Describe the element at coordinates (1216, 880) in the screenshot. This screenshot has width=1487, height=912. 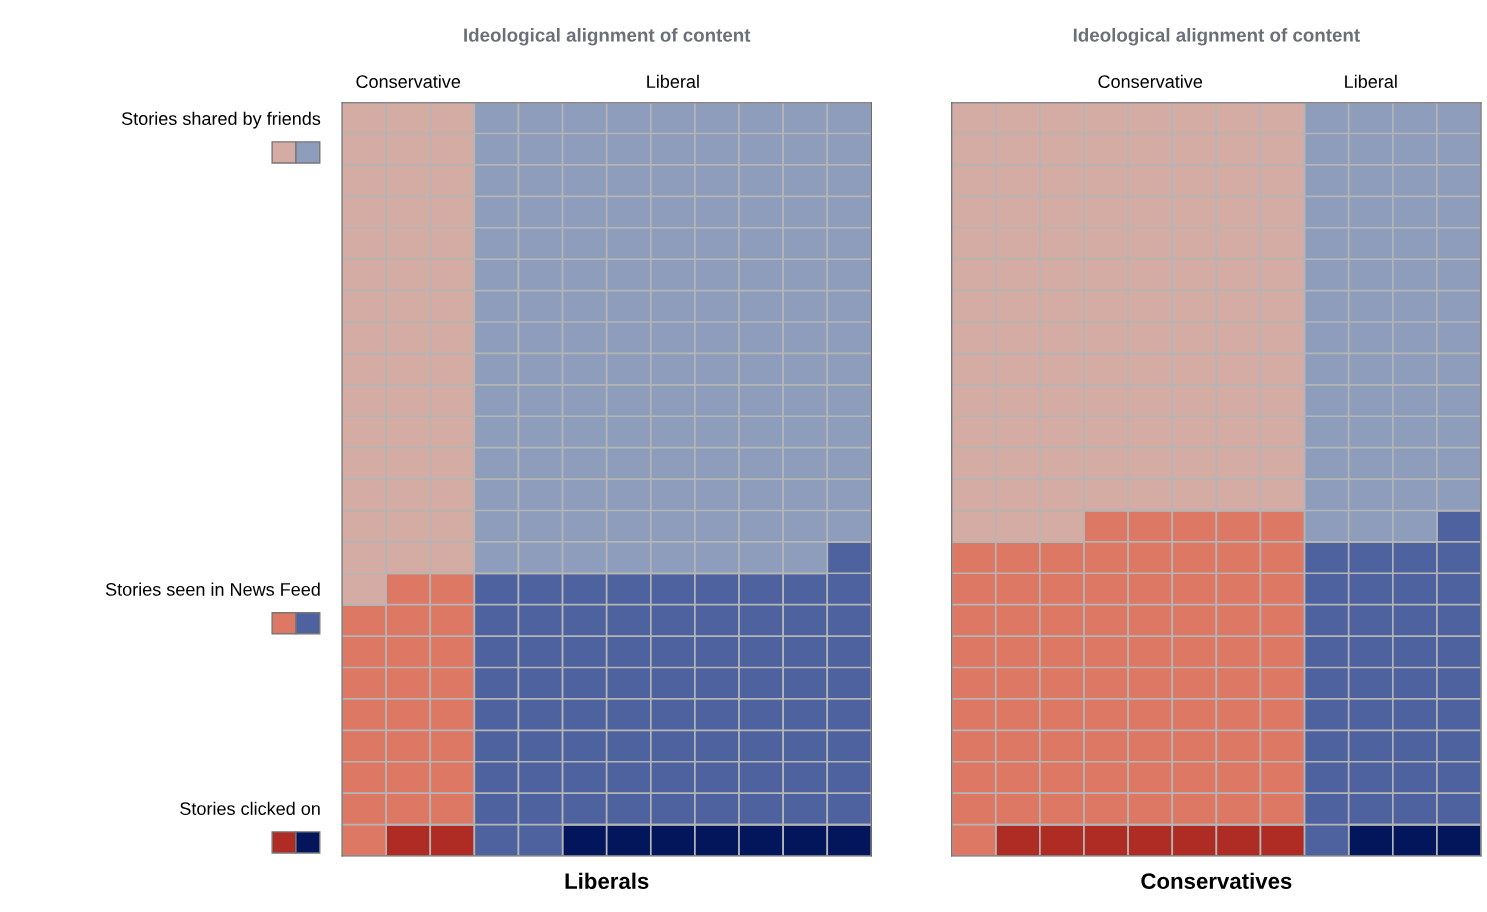
I see `x-axis-title: Conservatives` at that location.